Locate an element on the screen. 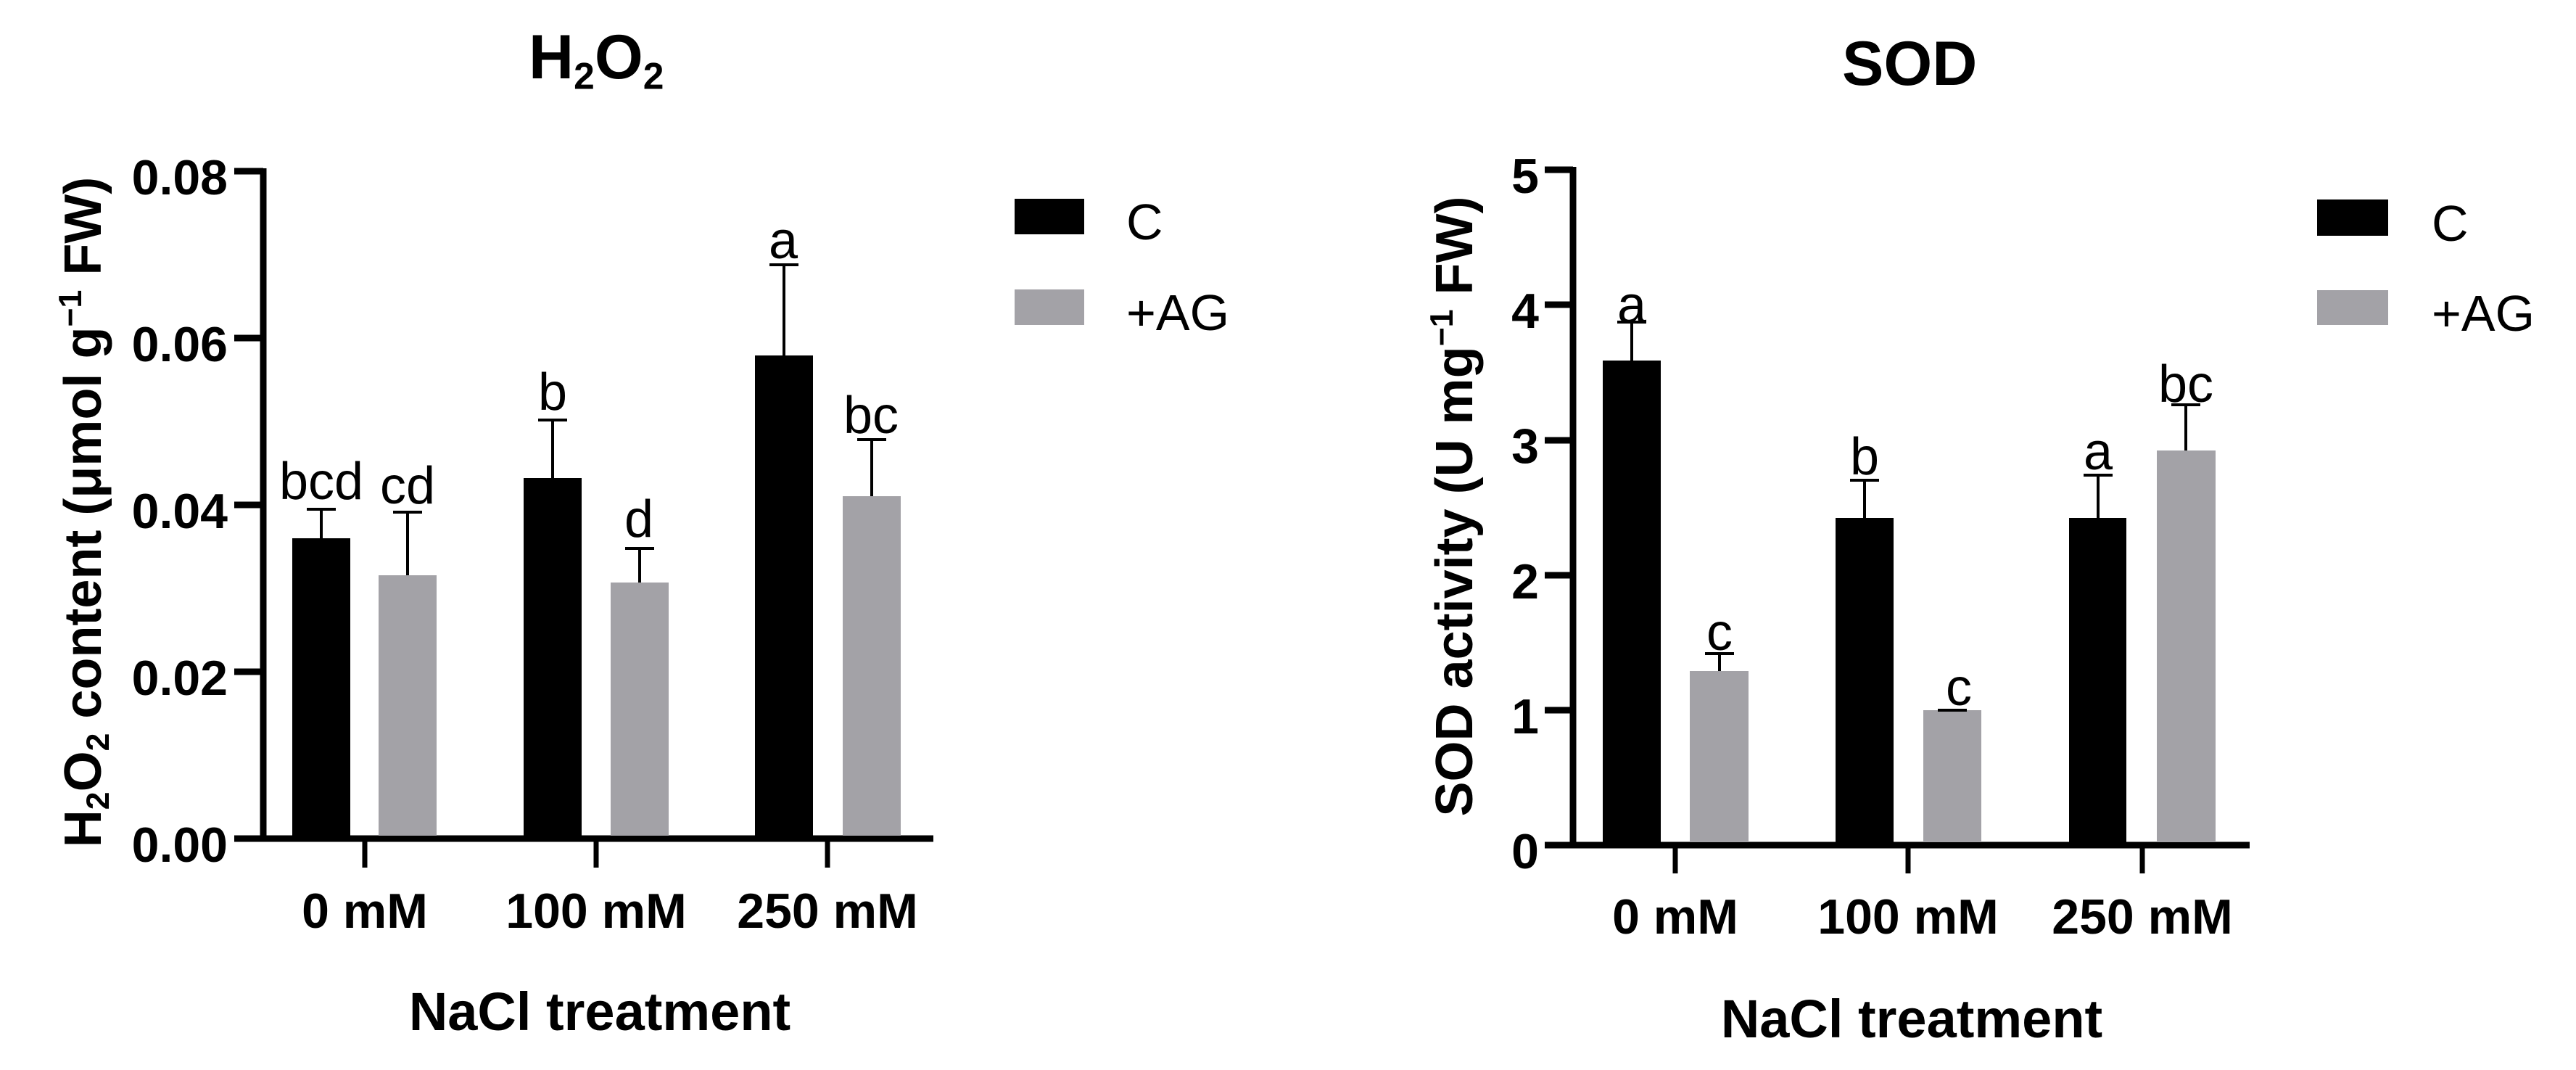  x-axis-label-h2o2: NaCl treatment is located at coordinates (599, 1012).